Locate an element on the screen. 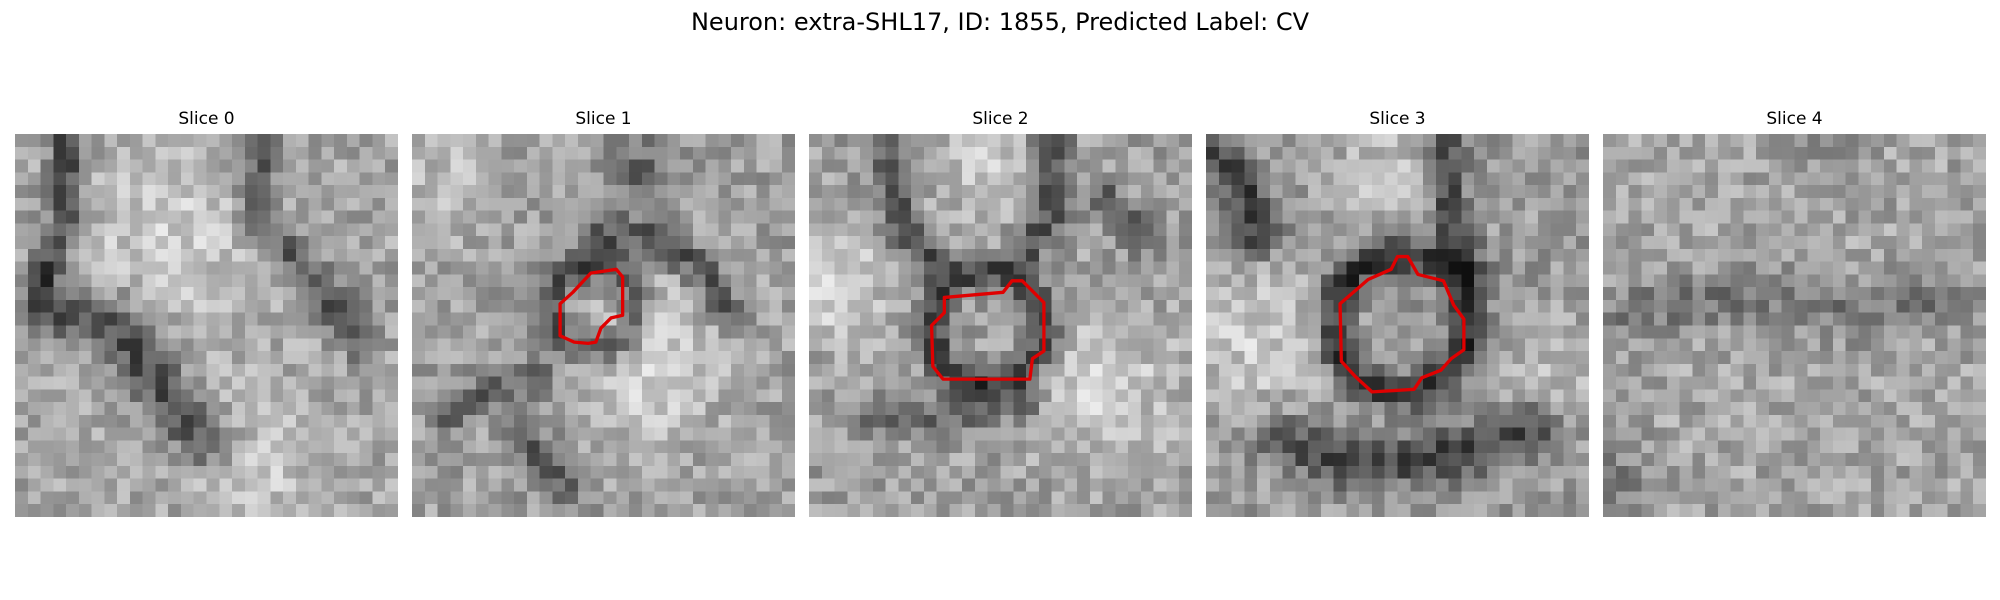  slice-panel-2: Slice 2 is located at coordinates (1000, 314).